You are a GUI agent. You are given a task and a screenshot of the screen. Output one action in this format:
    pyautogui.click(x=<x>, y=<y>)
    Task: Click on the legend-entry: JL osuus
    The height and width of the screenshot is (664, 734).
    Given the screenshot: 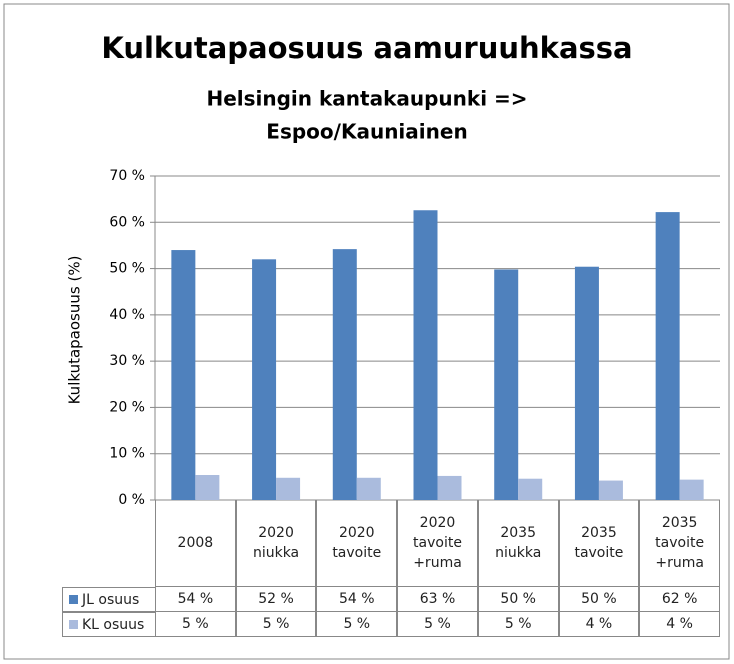 What is the action you would take?
    pyautogui.click(x=108, y=599)
    